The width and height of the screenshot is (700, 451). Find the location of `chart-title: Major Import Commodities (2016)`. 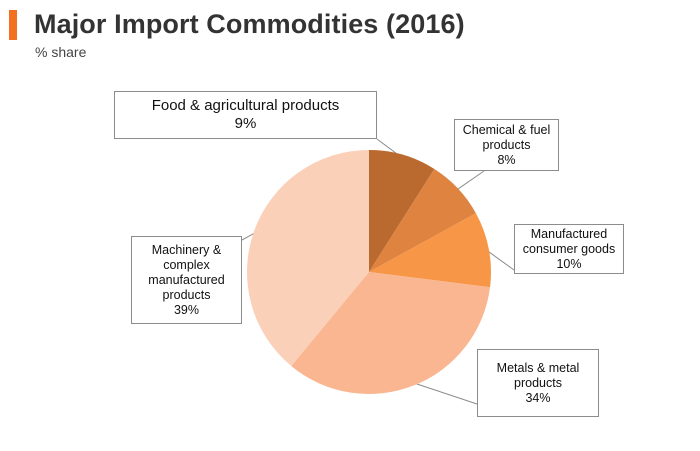

chart-title: Major Import Commodities (2016) is located at coordinates (249, 24).